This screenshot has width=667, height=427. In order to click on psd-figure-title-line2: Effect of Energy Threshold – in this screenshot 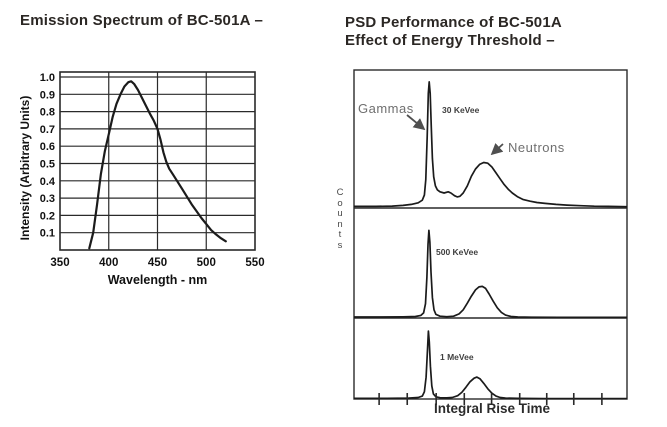, I will do `click(450, 40)`.